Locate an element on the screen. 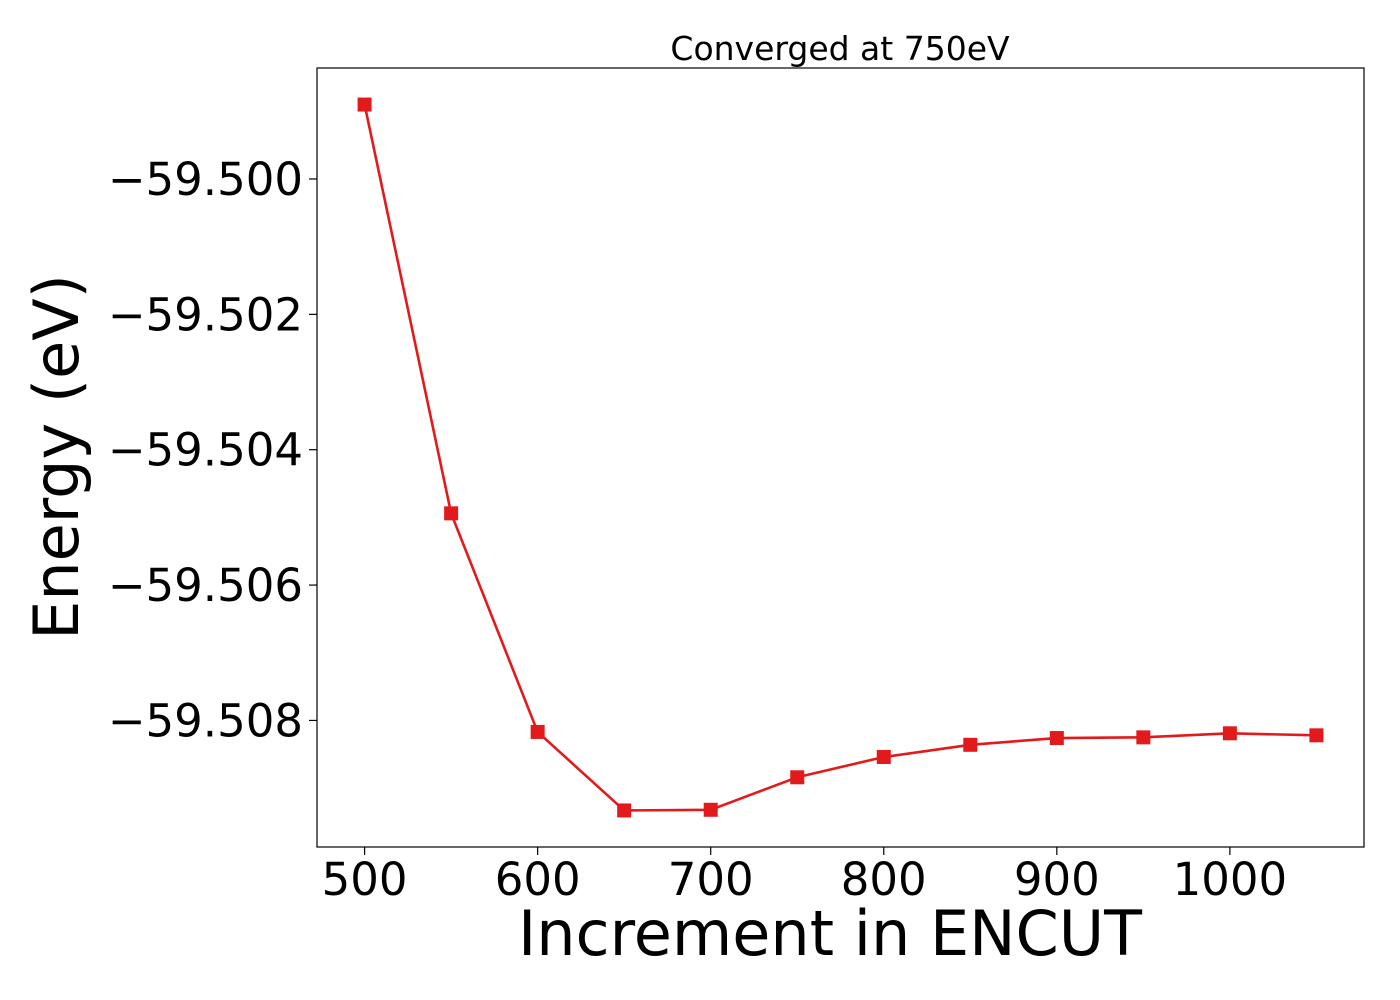  chart-title: Converged at 750eV is located at coordinates (840, 48).